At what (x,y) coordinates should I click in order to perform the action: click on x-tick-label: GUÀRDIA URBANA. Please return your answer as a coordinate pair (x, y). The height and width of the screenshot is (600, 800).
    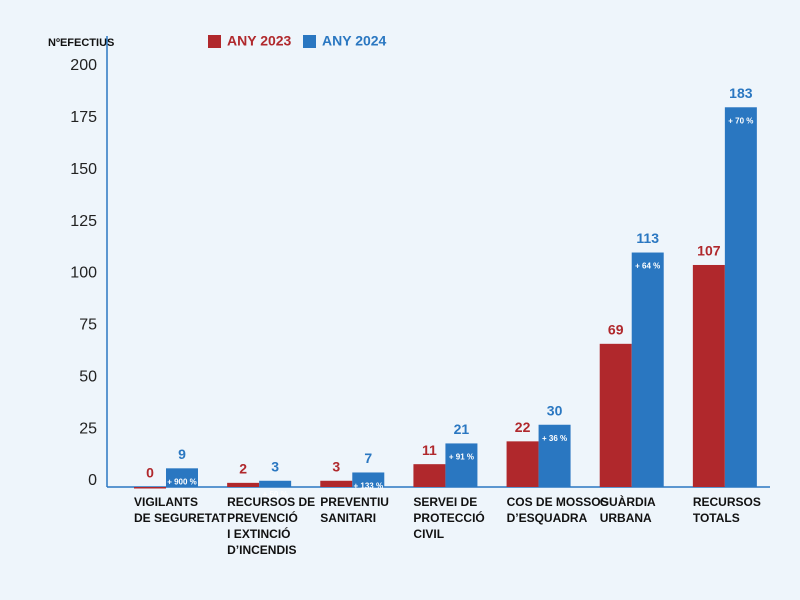
    Looking at the image, I should click on (628, 509).